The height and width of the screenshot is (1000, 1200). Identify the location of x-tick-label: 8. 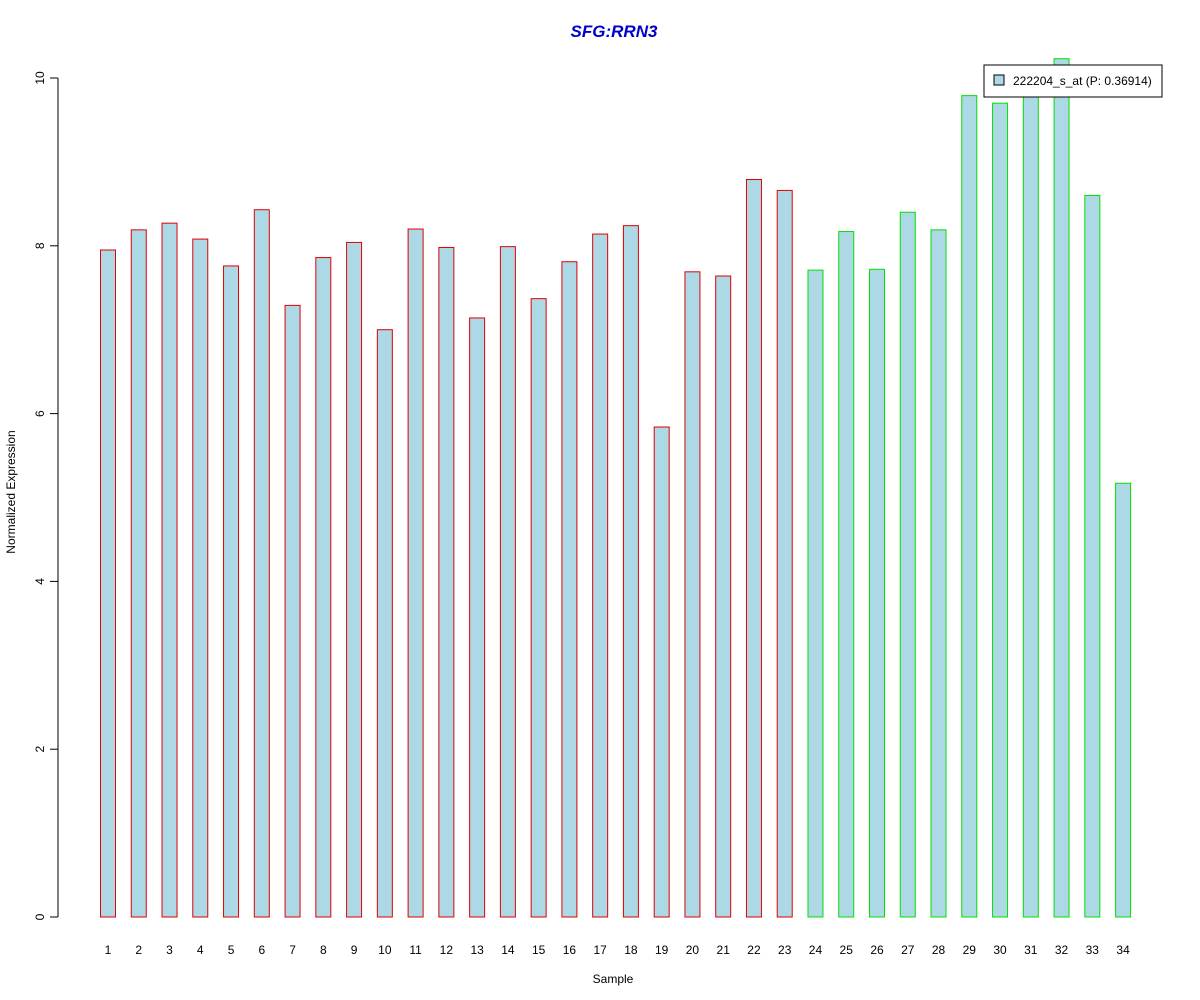
(323, 950).